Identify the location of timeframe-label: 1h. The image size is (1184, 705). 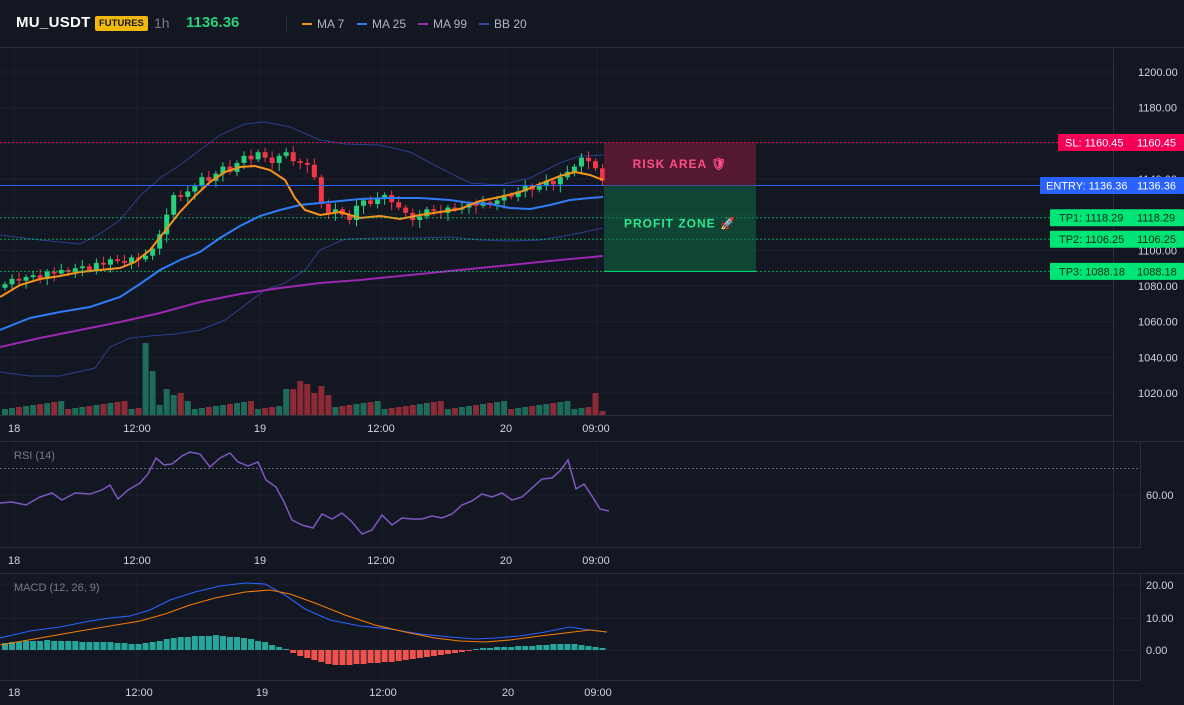
(162, 23).